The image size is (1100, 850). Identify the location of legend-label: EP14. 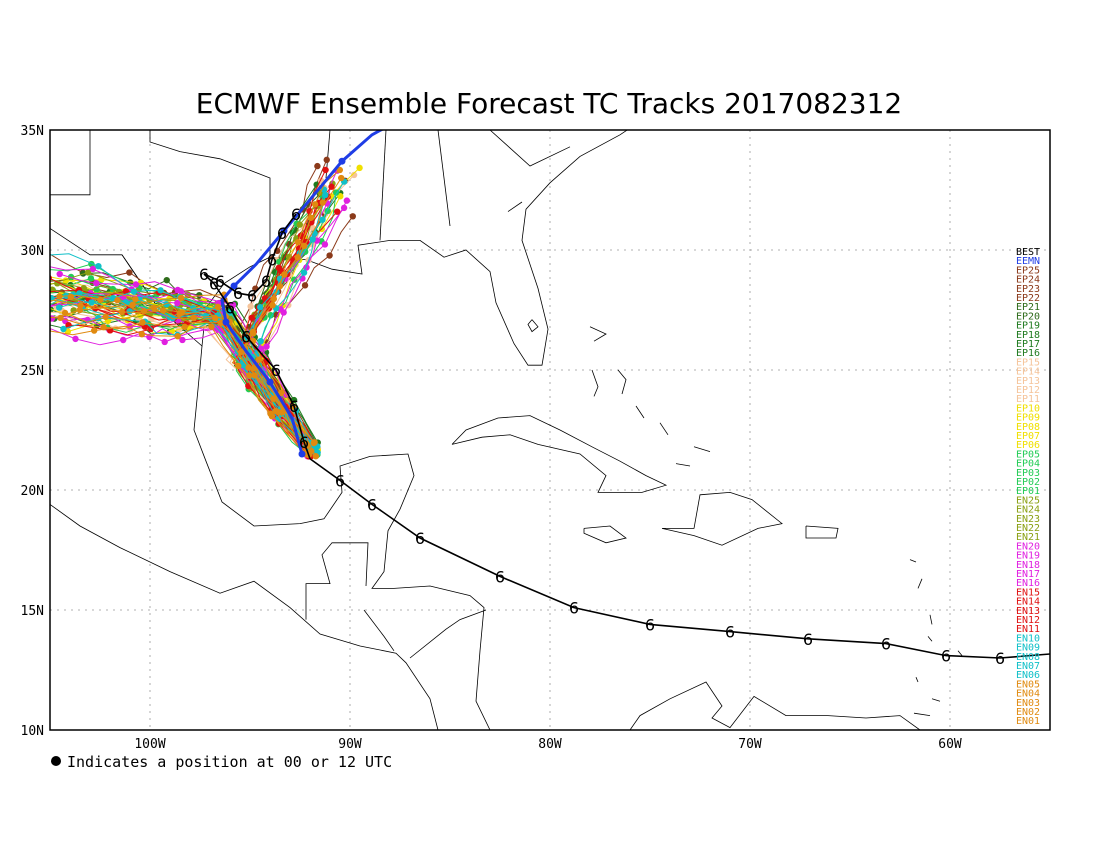
(1028, 372).